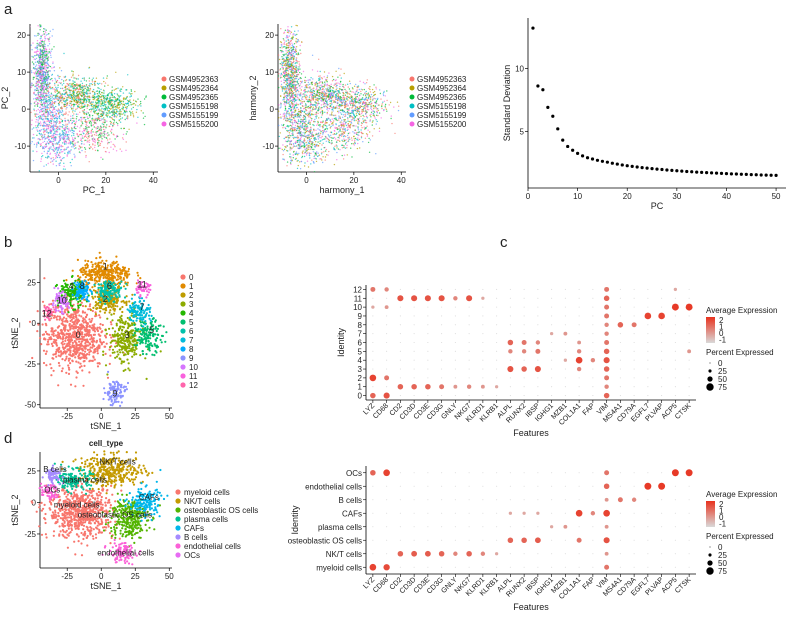  I want to click on harmony-x-tick-label: 0, so click(306, 180).